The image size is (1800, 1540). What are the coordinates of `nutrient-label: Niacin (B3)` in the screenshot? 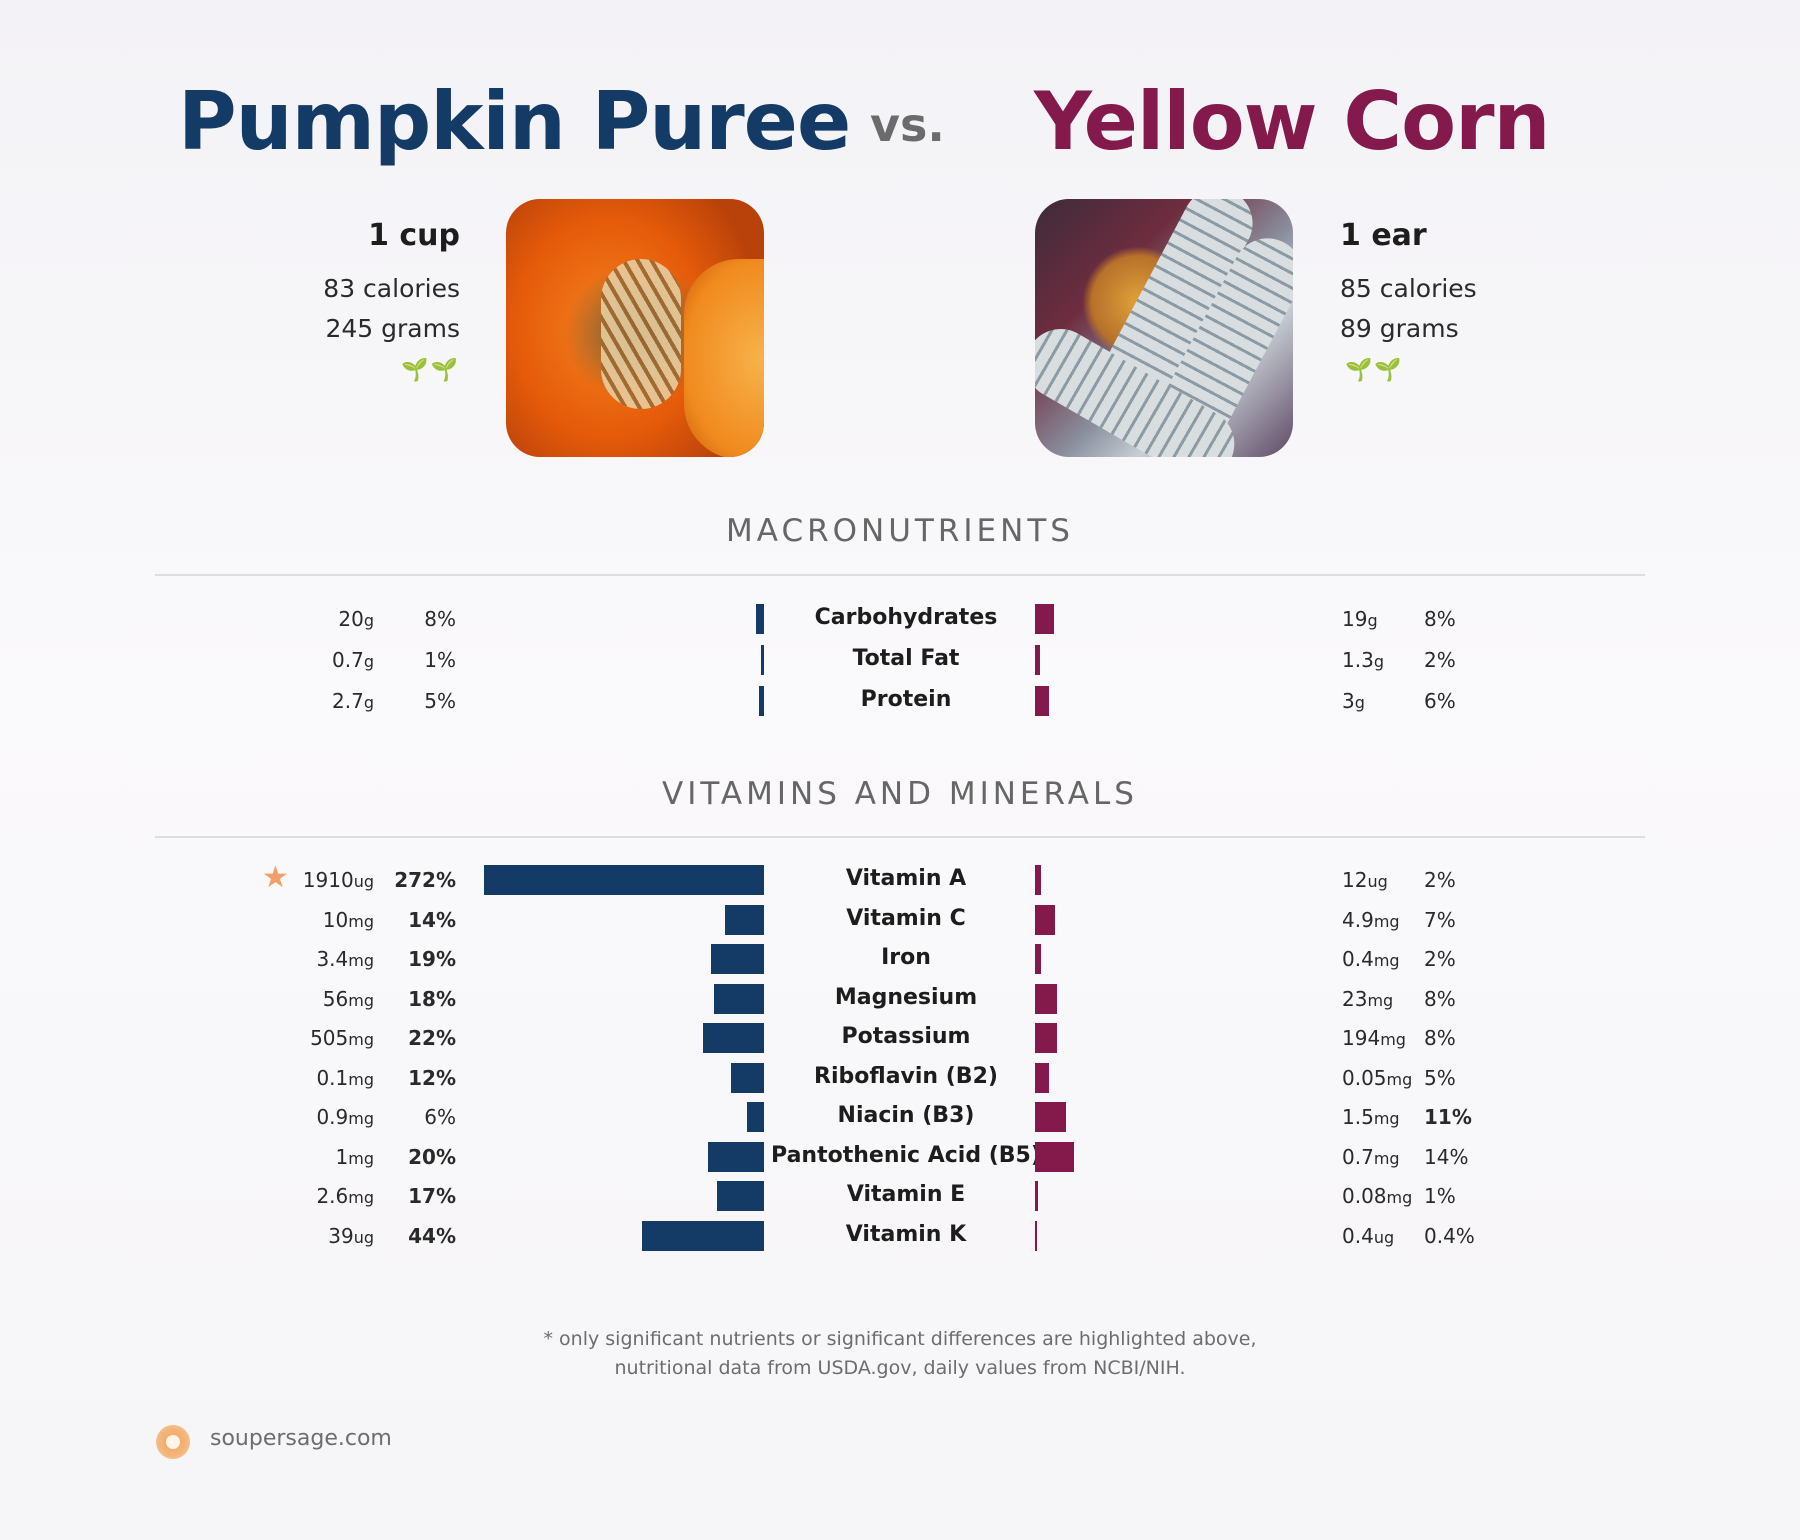 It's located at (906, 1115).